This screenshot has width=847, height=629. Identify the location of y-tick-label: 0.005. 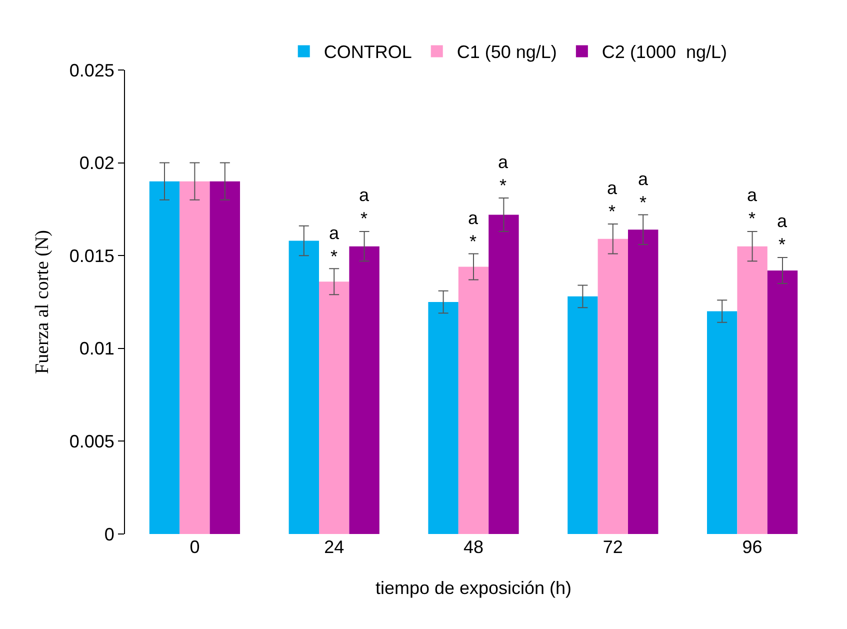
(91, 442).